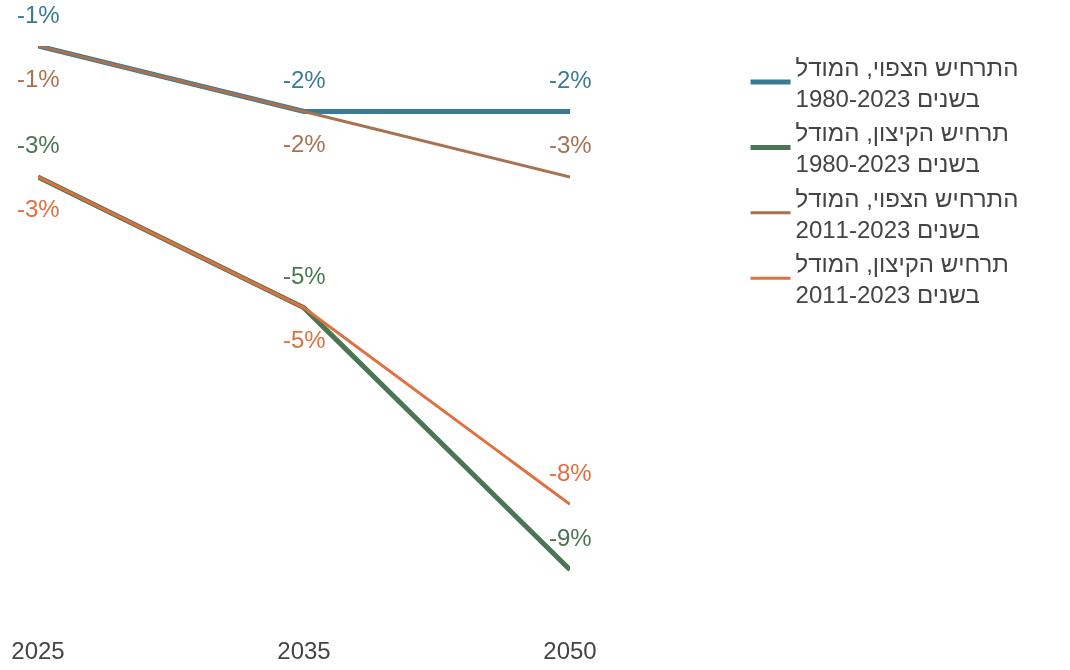 The height and width of the screenshot is (670, 1070). I want to click on data-label: -9%, so click(570, 537).